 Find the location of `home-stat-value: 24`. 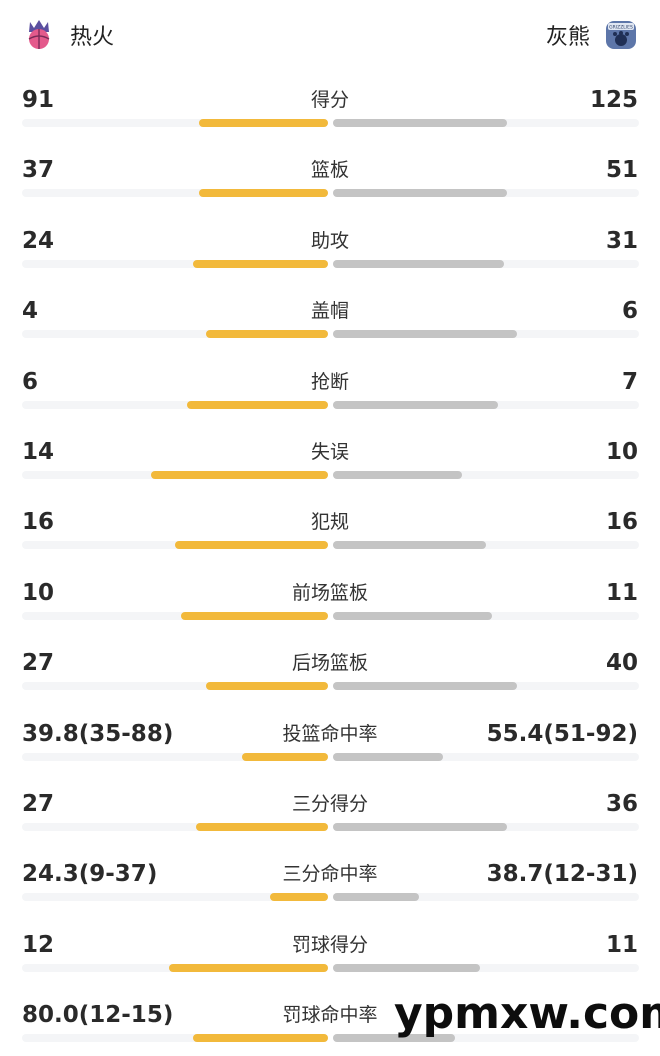

home-stat-value: 24 is located at coordinates (38, 240).